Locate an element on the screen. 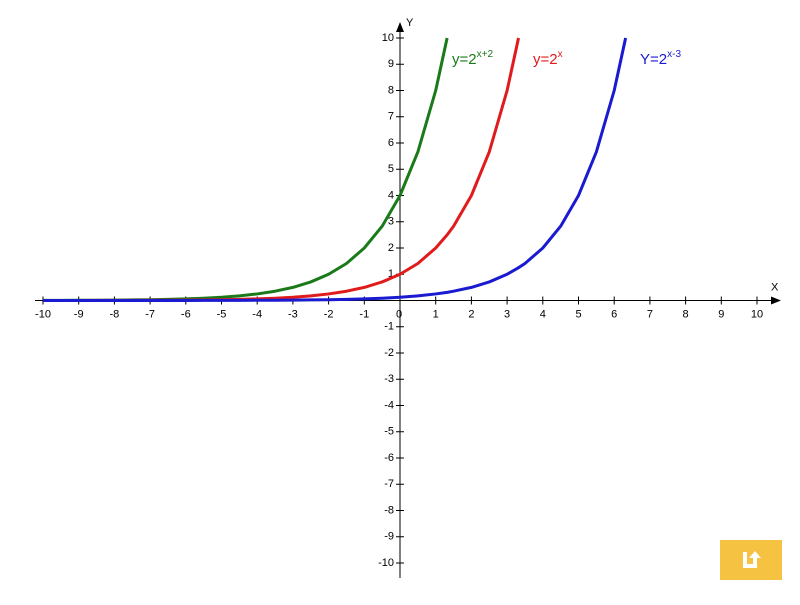 Image resolution: width=800 pixels, height=605 pixels. y-axis-label: Y is located at coordinates (410, 23).